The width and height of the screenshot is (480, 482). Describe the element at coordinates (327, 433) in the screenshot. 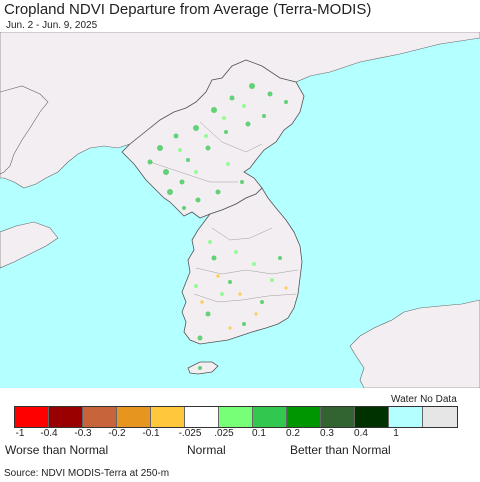

I see `legend-tick: 0.3` at that location.